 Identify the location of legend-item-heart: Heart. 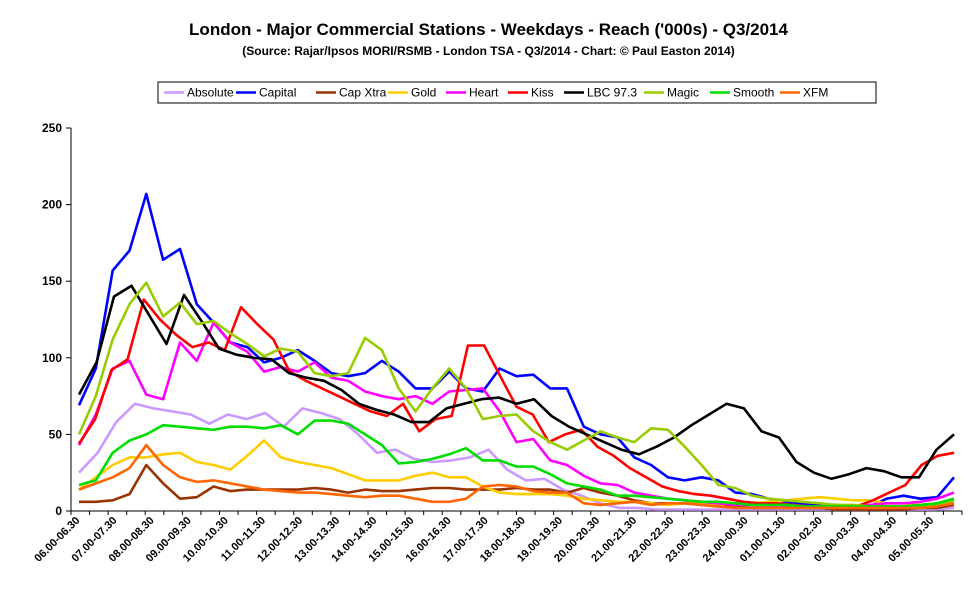
(472, 93).